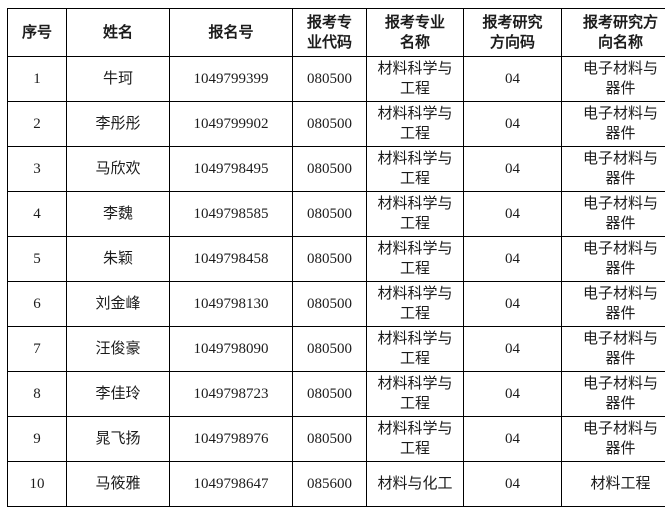  I want to click on table-cell-direction-name: 材料工程, so click(613, 484).